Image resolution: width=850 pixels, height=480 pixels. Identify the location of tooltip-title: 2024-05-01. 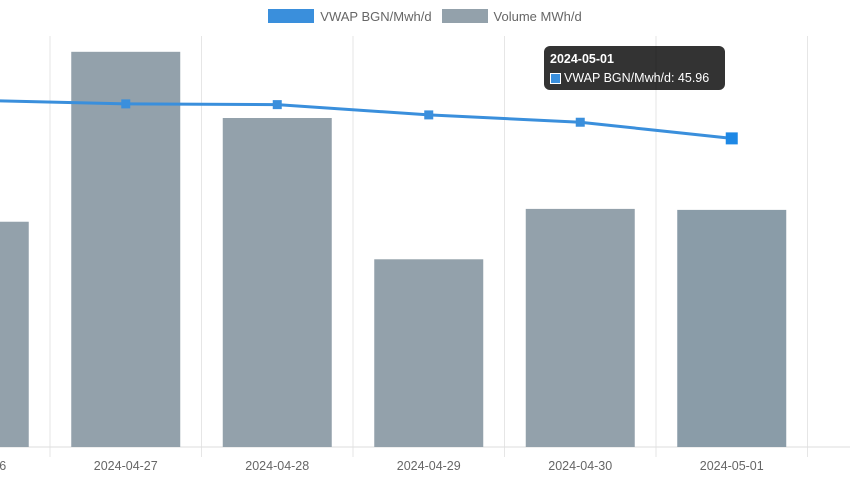
(582, 59).